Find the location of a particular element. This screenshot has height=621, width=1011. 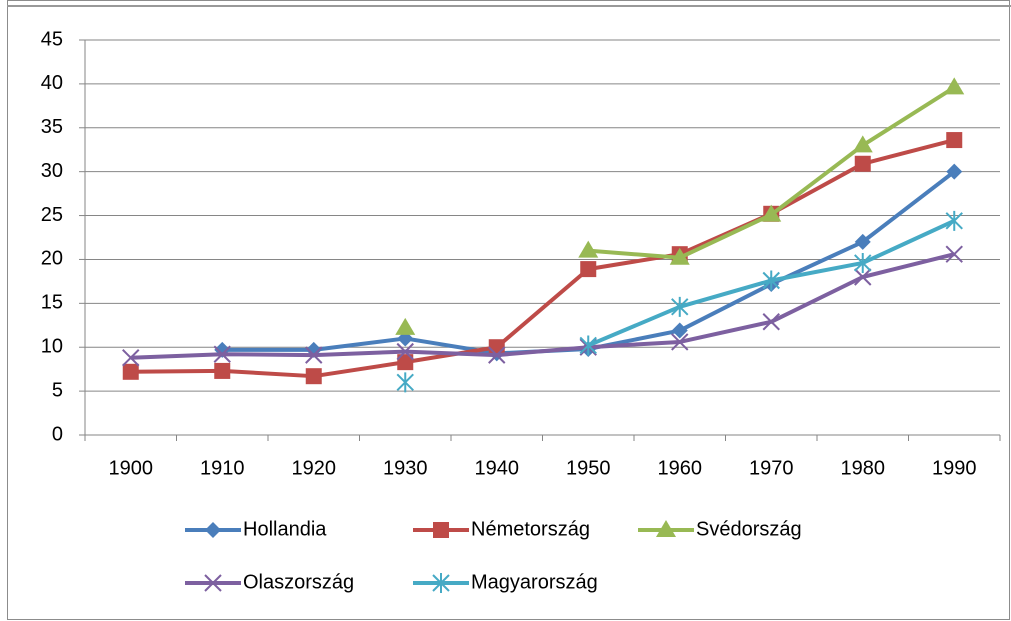

x-tick-label: 1940 is located at coordinates (497, 468).